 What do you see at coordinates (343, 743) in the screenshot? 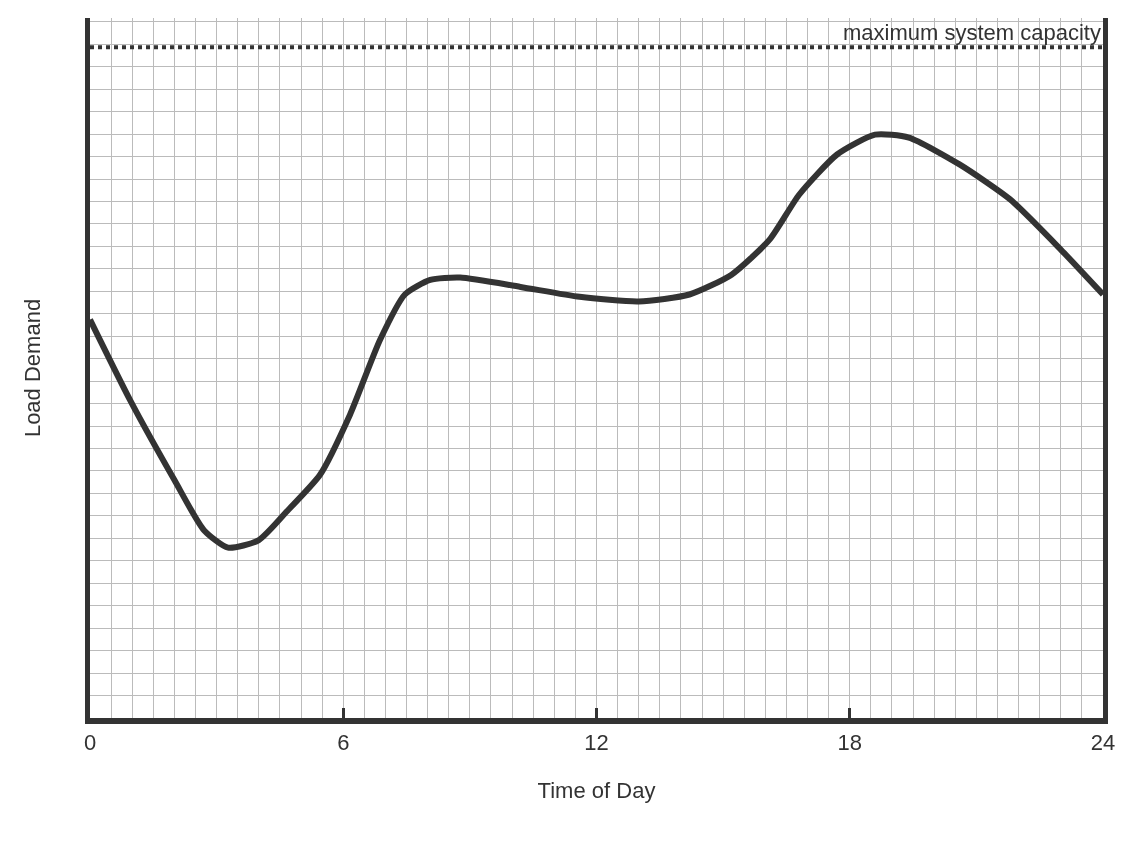
I see `x-tick-label: 6` at bounding box center [343, 743].